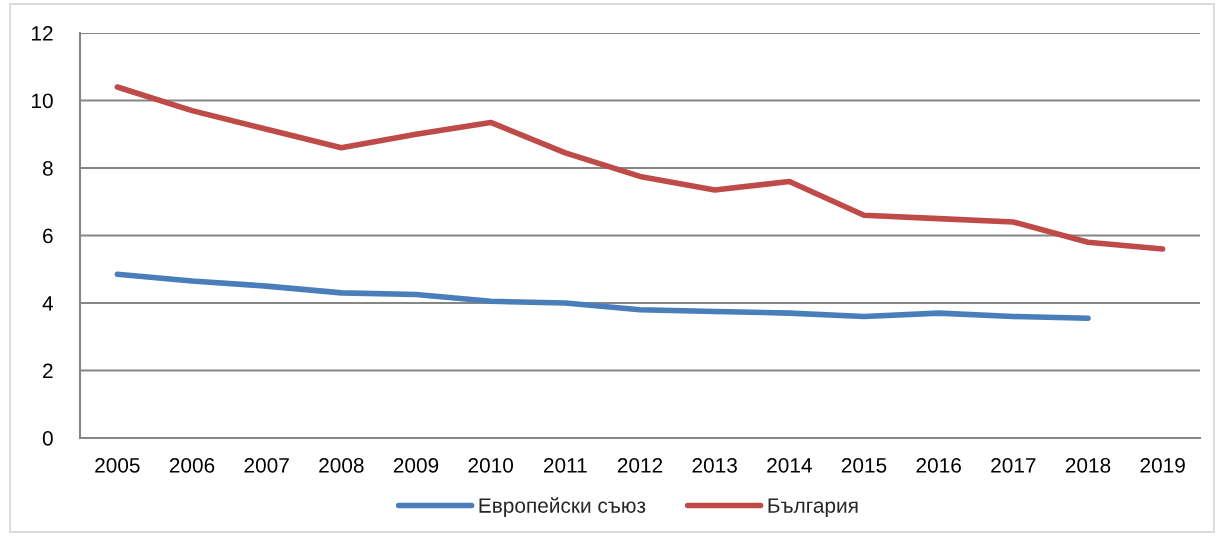  Describe the element at coordinates (938, 465) in the screenshot. I see `x-tick-label: 2016` at that location.